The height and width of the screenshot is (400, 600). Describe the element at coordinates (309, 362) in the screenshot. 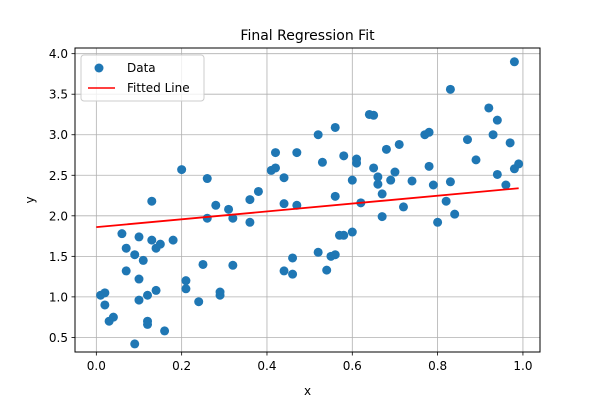

I see `x-axis-ticks: 0.0 0.2 0.4 0.6 0.8 1.0` at that location.